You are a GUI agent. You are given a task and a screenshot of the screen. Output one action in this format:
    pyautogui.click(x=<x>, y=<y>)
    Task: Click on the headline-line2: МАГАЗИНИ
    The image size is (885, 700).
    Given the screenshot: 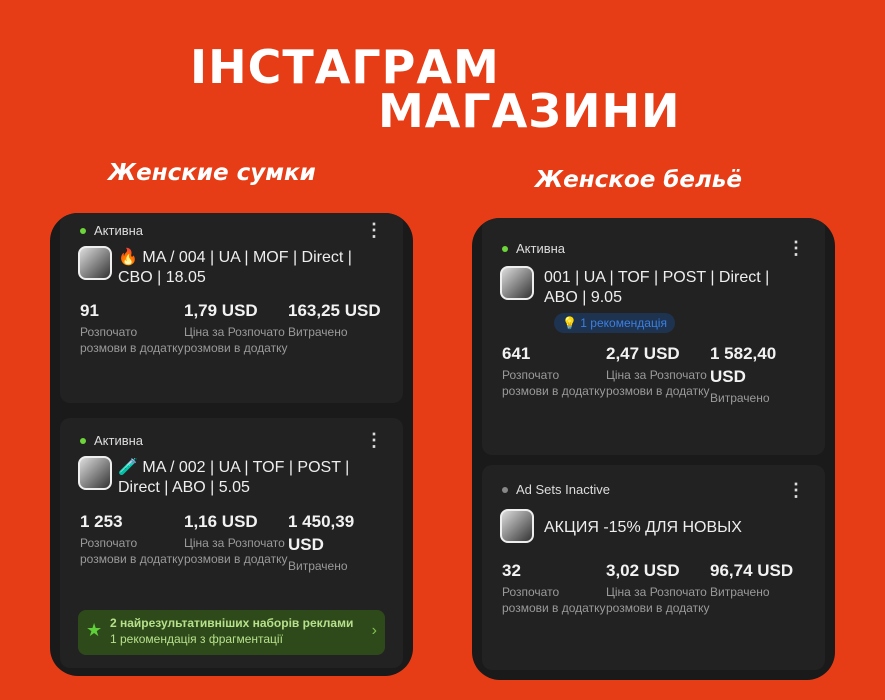 What is the action you would take?
    pyautogui.click(x=529, y=111)
    